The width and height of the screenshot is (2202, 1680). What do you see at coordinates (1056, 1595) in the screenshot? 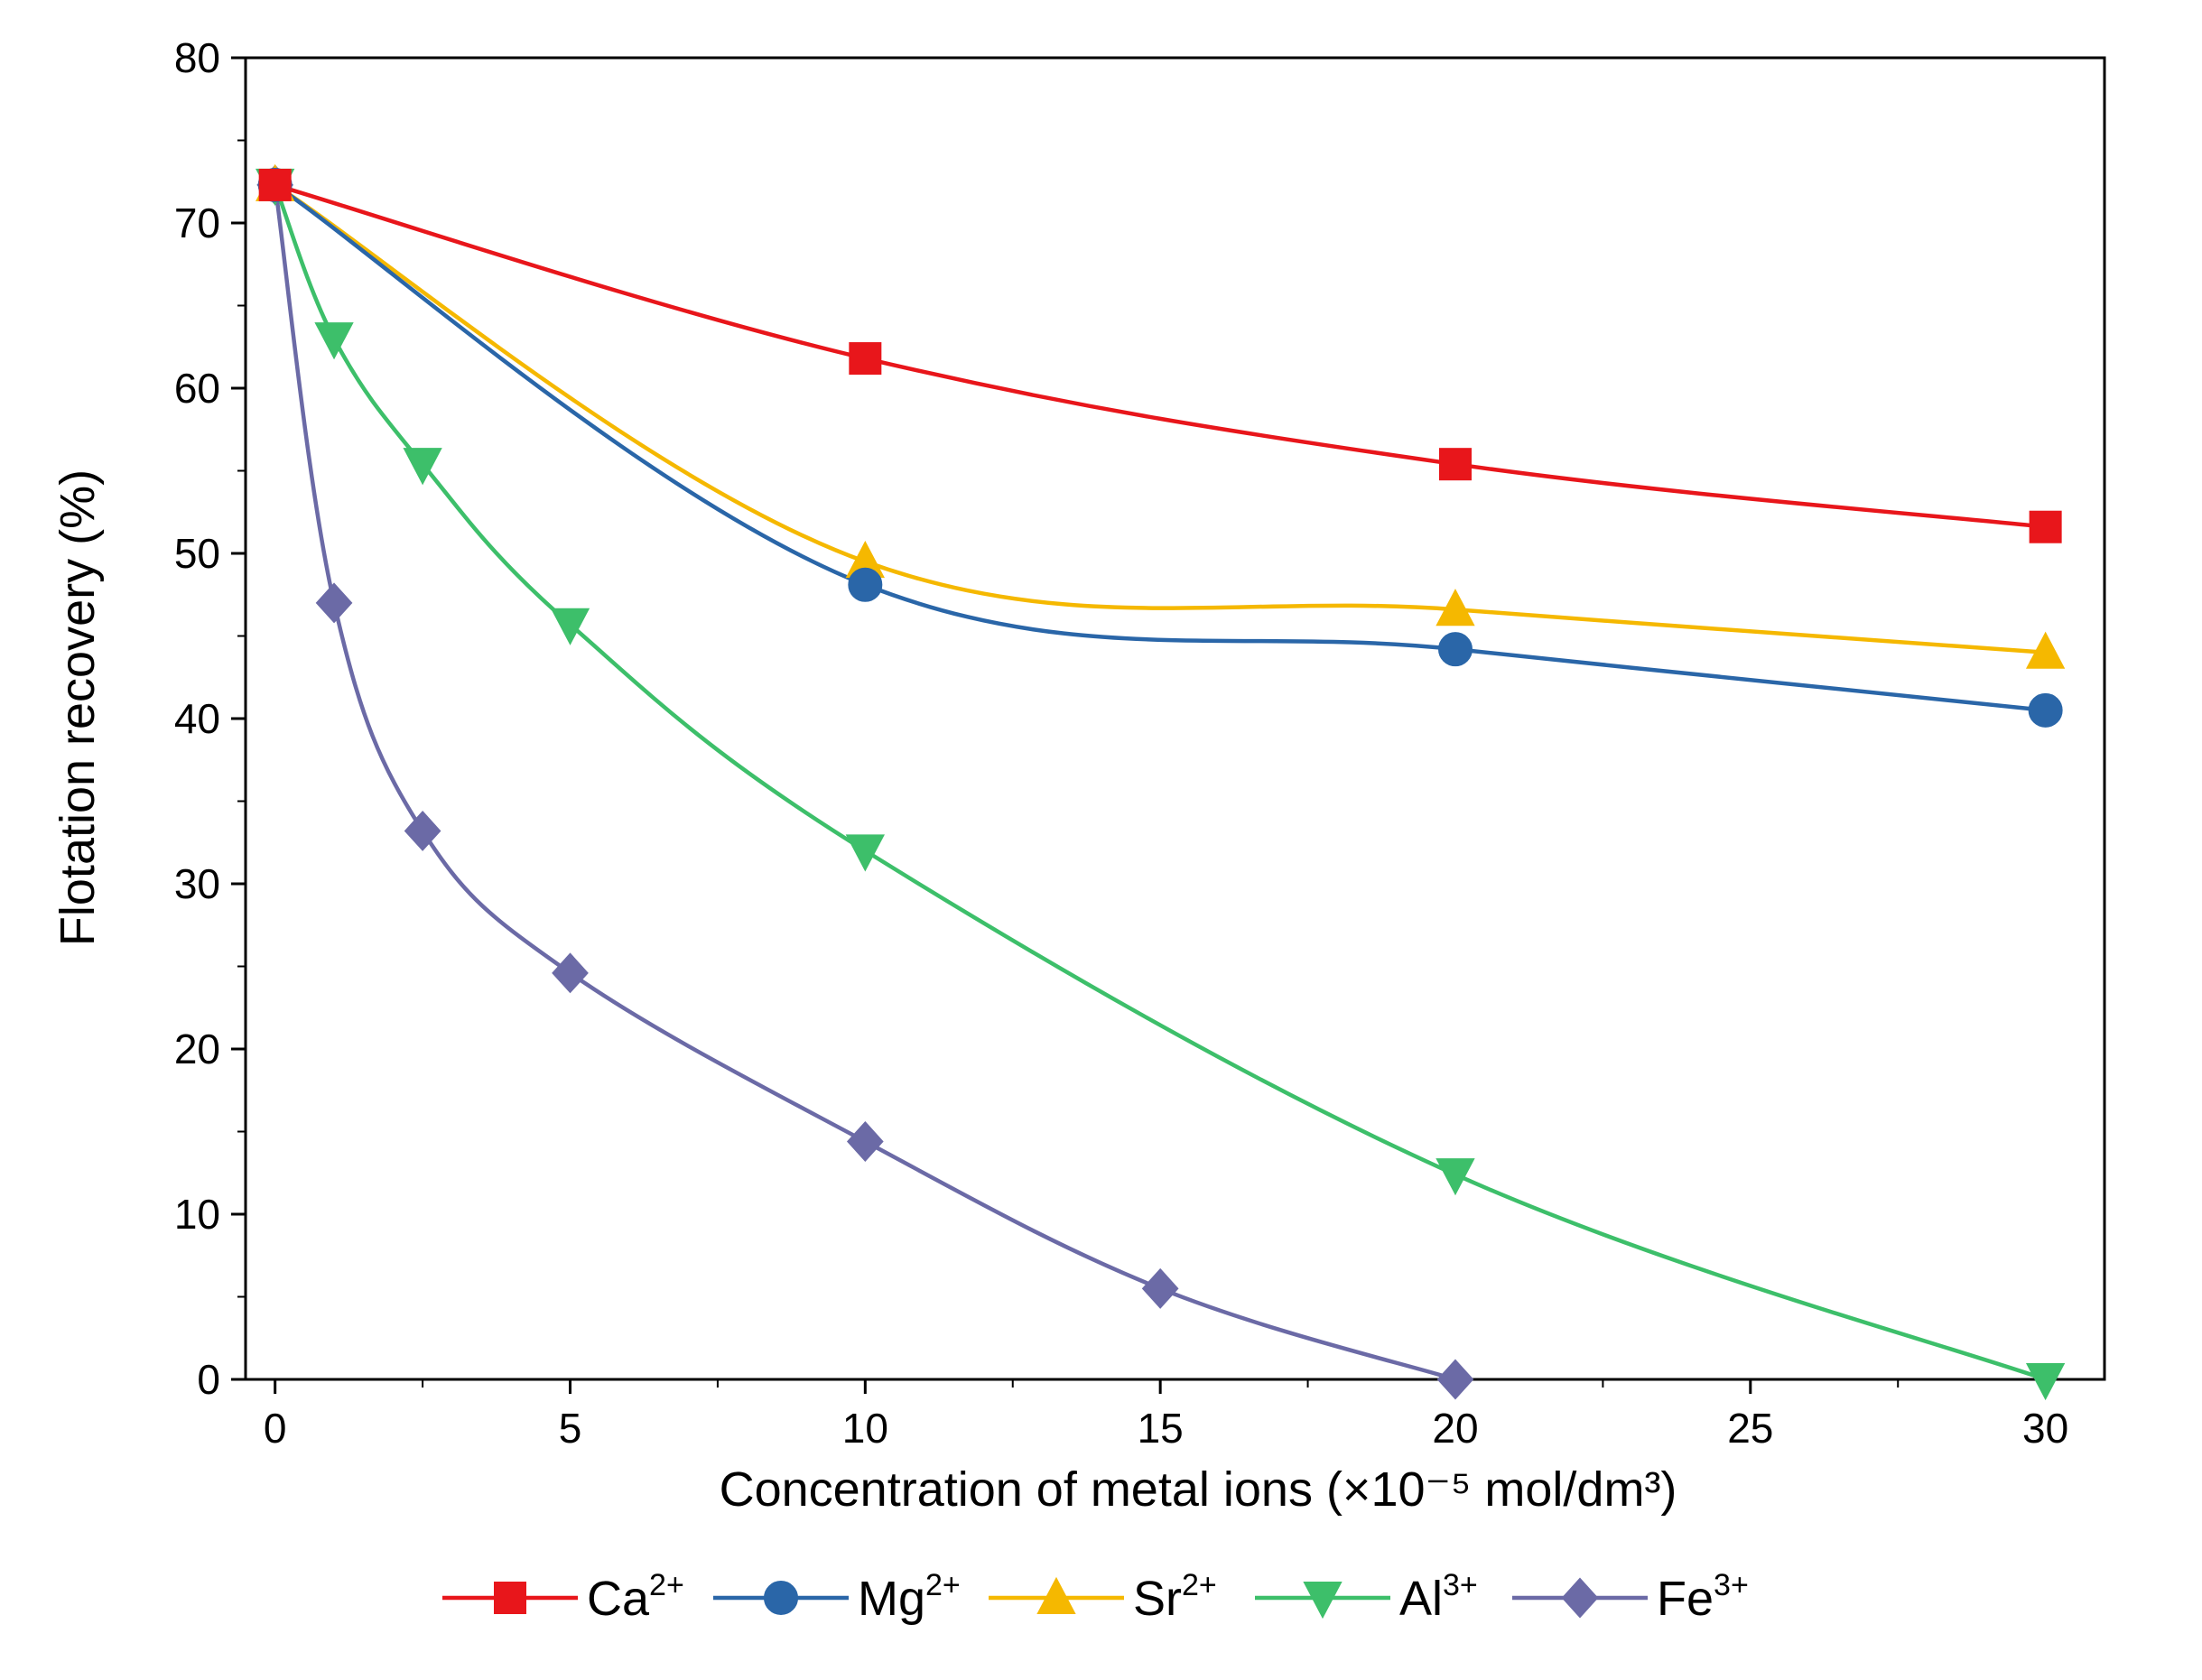
I see `legend-marker-sr` at bounding box center [1056, 1595].